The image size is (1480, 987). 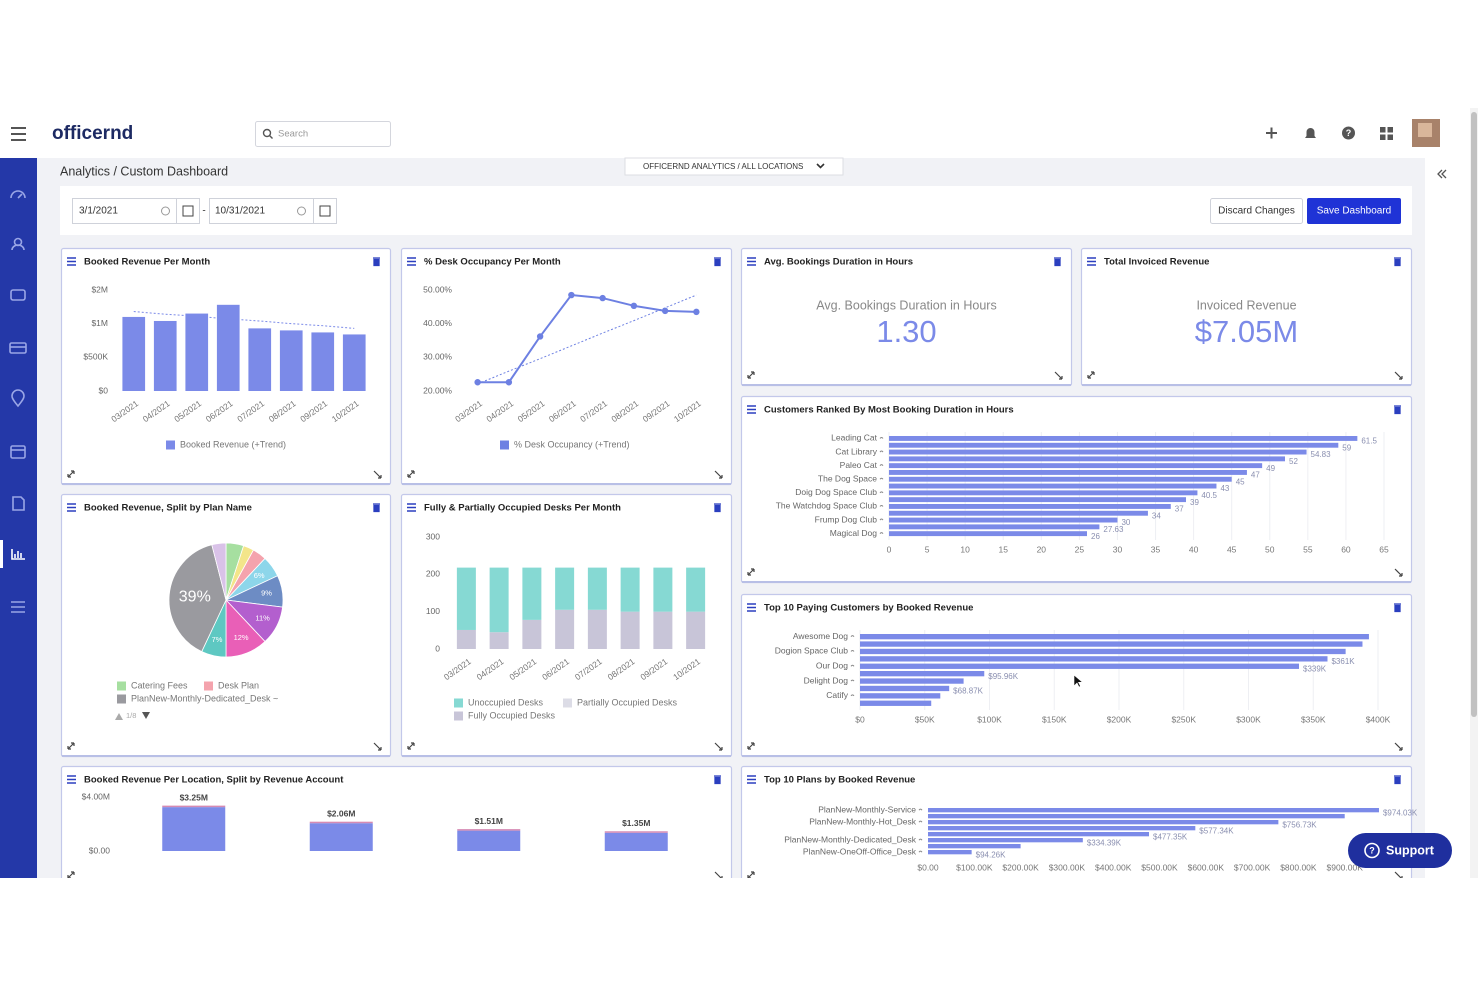 What do you see at coordinates (1386, 133) in the screenshot?
I see `apps-button` at bounding box center [1386, 133].